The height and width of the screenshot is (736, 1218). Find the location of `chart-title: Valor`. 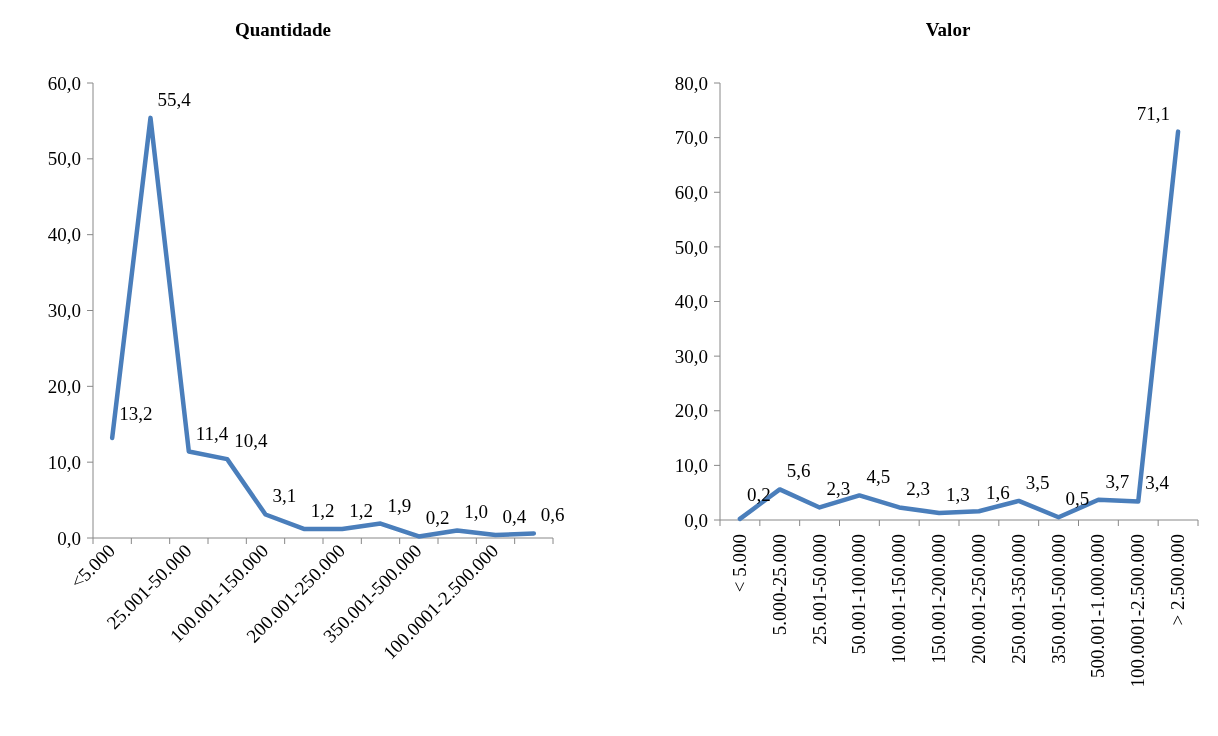

chart-title: Valor is located at coordinates (948, 29).